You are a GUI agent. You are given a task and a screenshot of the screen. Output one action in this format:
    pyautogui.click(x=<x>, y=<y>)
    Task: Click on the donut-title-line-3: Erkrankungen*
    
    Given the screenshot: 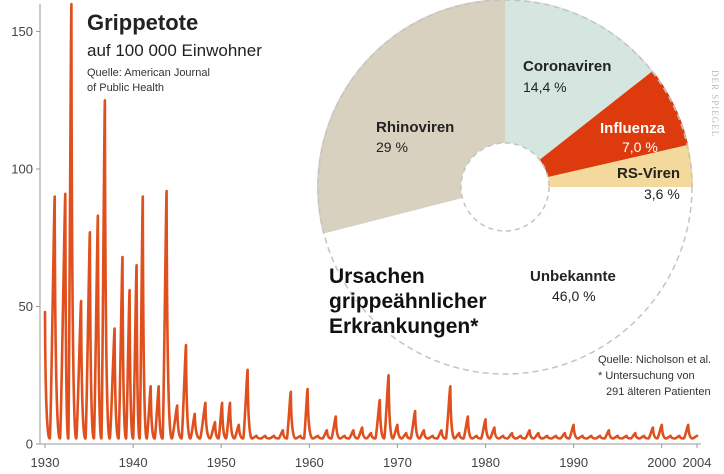 What is the action you would take?
    pyautogui.click(x=404, y=326)
    